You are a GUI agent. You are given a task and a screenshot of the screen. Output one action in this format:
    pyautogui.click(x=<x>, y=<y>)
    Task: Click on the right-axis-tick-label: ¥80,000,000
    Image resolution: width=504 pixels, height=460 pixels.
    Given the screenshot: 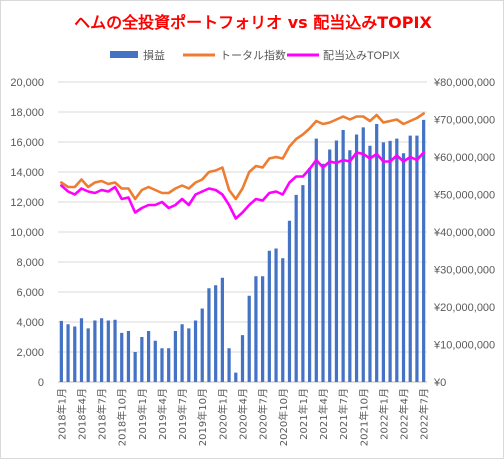 What is the action you would take?
    pyautogui.click(x=464, y=83)
    